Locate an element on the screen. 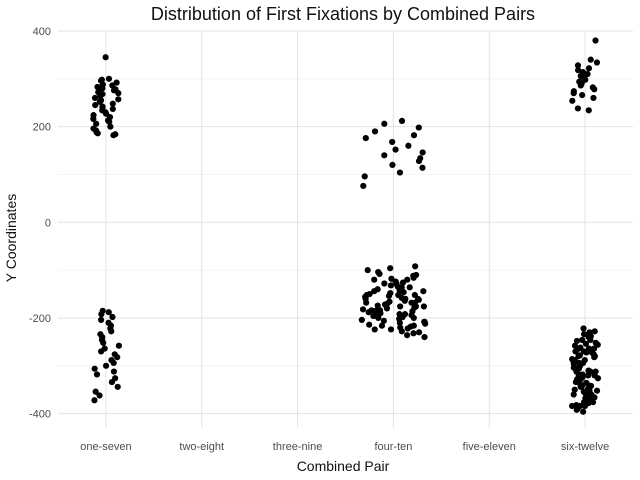 Image resolution: width=640 pixels, height=480 pixels. y-axis-title: Y Coordinates is located at coordinates (11, 238).